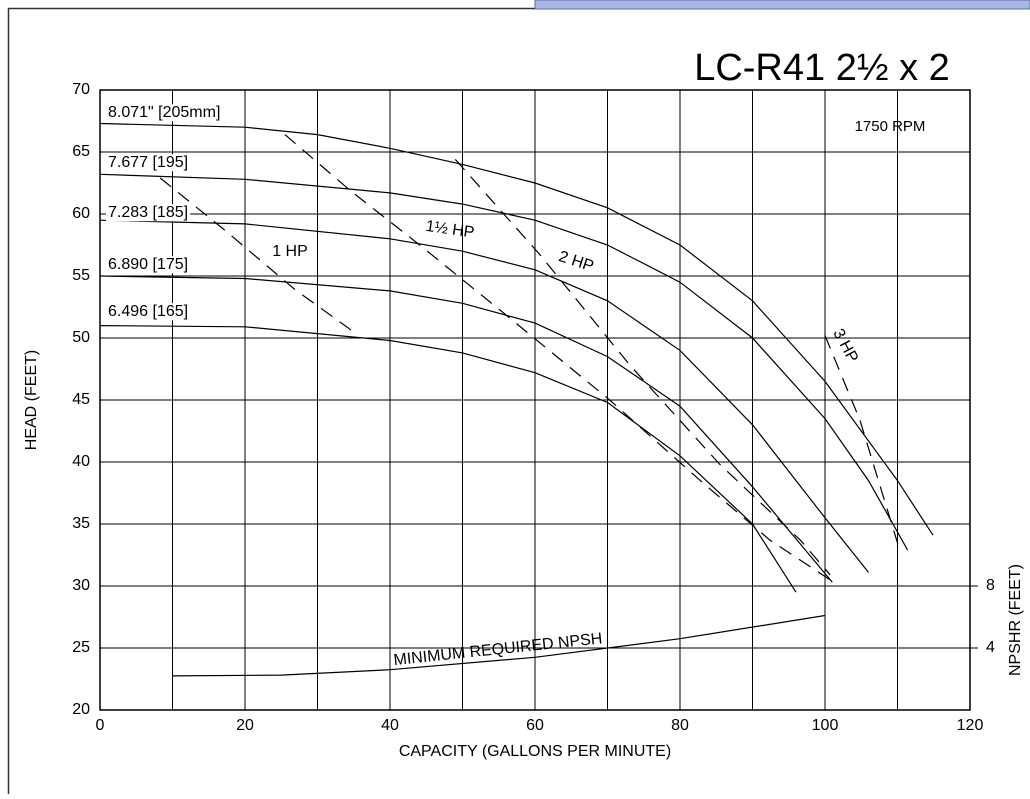 The image size is (1030, 799). I want to click on series-label: 6.890 [175], so click(148, 264).